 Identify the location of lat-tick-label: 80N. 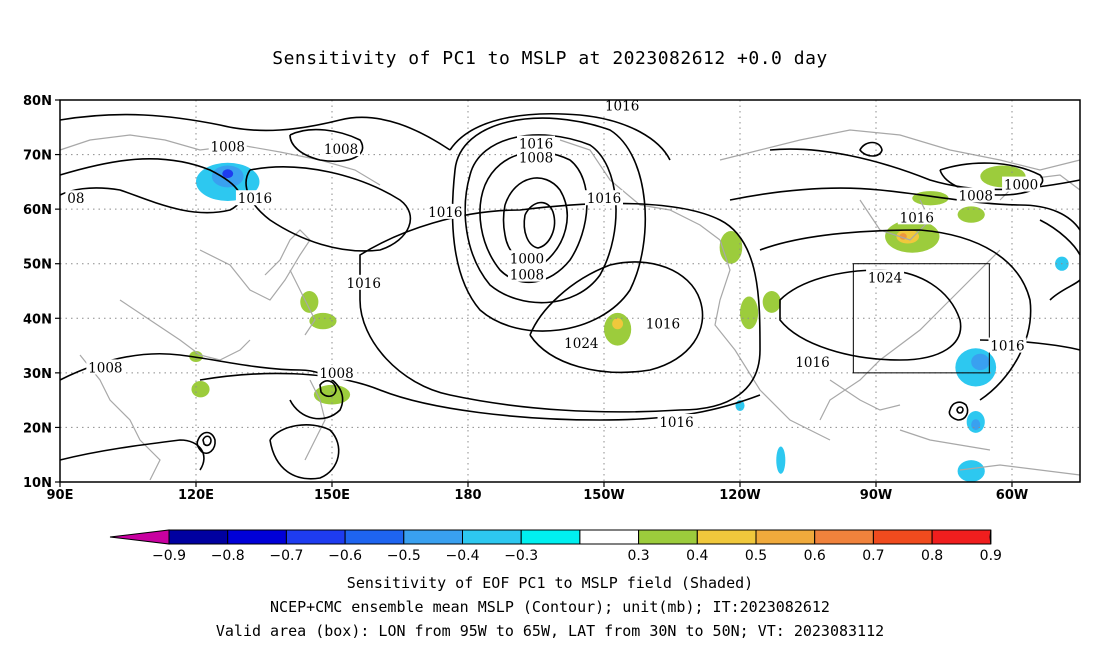
(37, 101).